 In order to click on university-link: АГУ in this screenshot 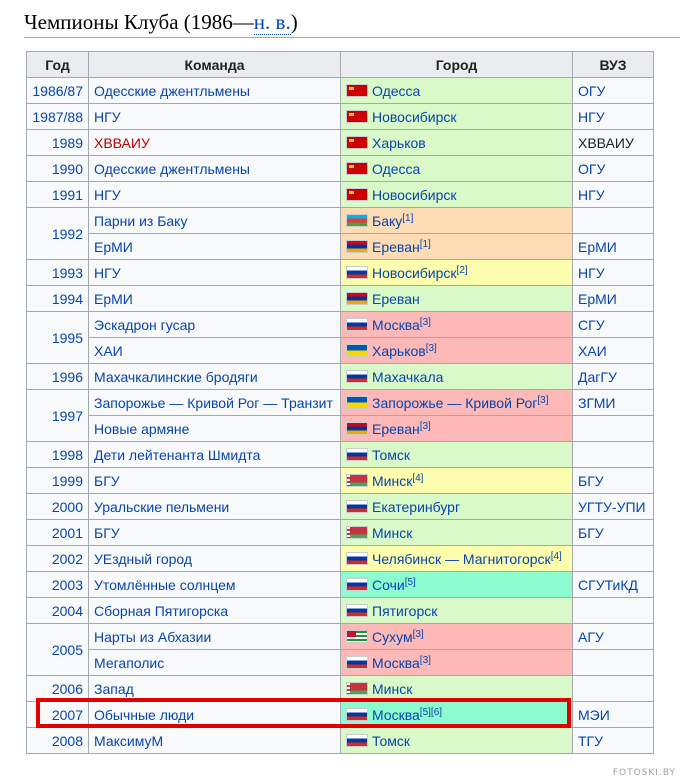, I will do `click(613, 636)`.